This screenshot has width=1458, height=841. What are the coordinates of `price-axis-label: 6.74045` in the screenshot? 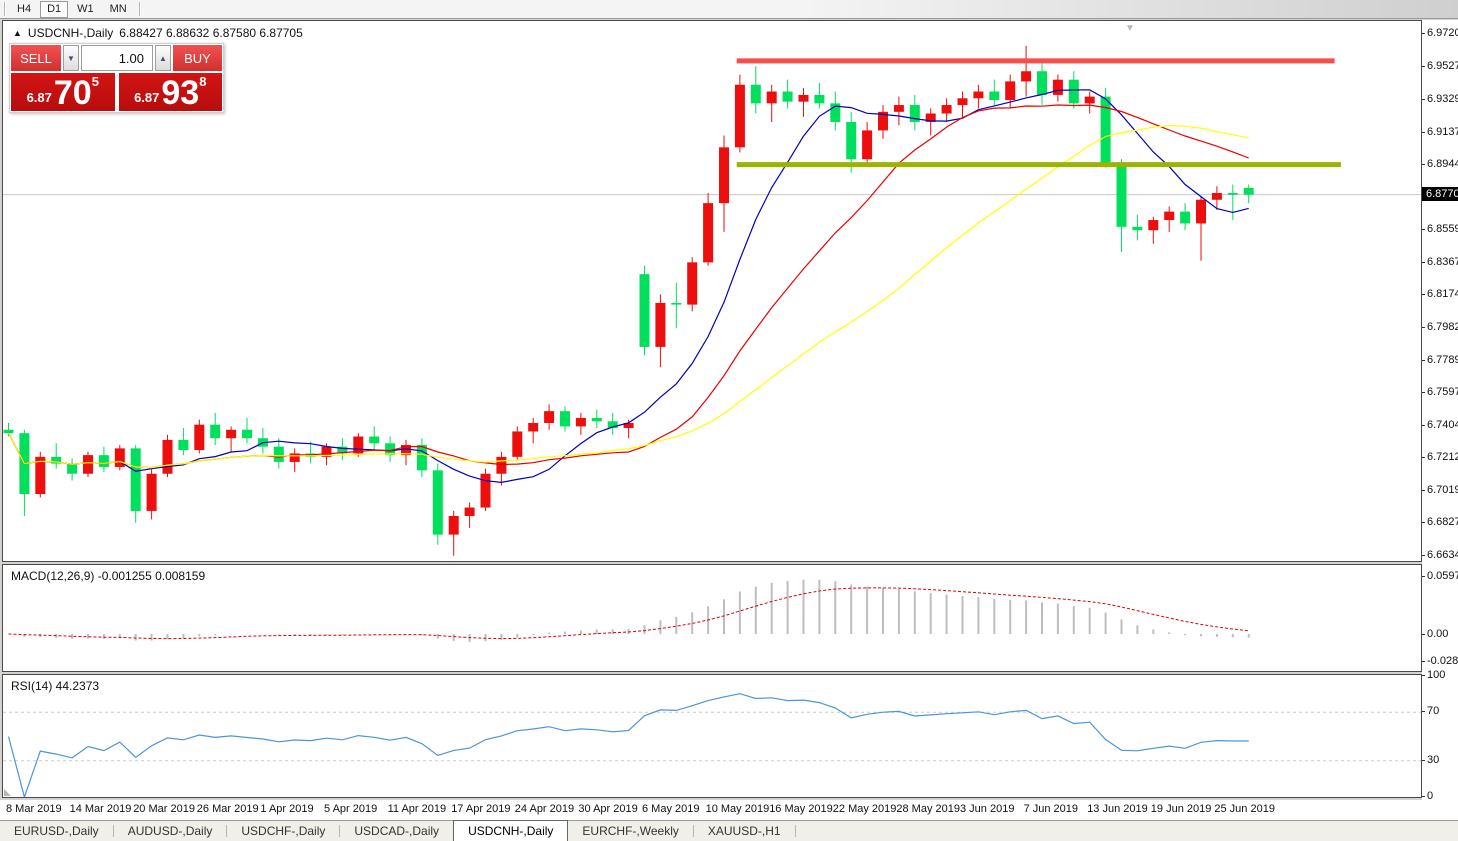 It's located at (1442, 424).